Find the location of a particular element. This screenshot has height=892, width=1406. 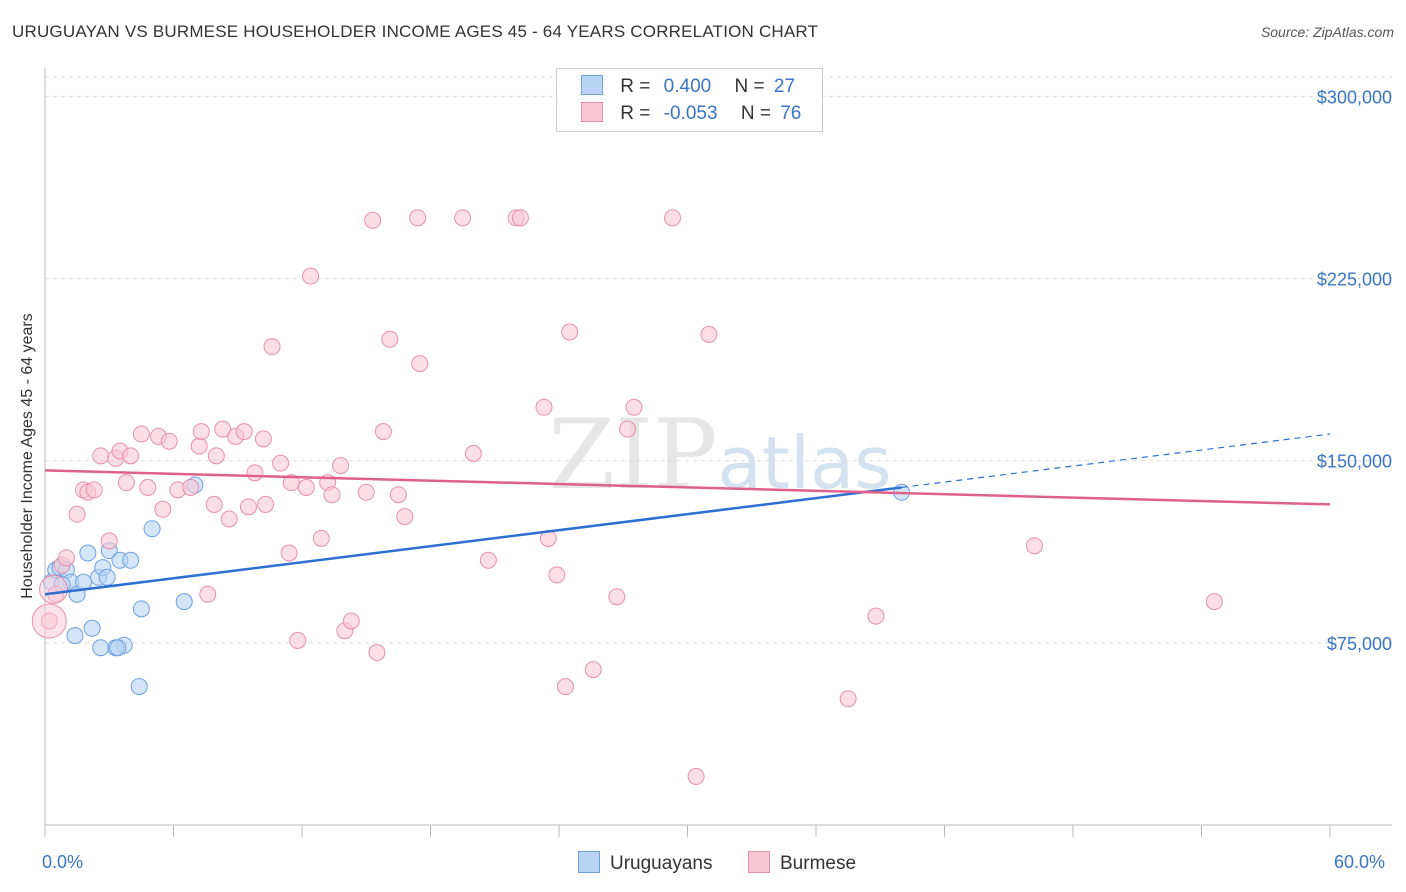

legend-label-uruguayans: Uruguayans is located at coordinates (661, 863).